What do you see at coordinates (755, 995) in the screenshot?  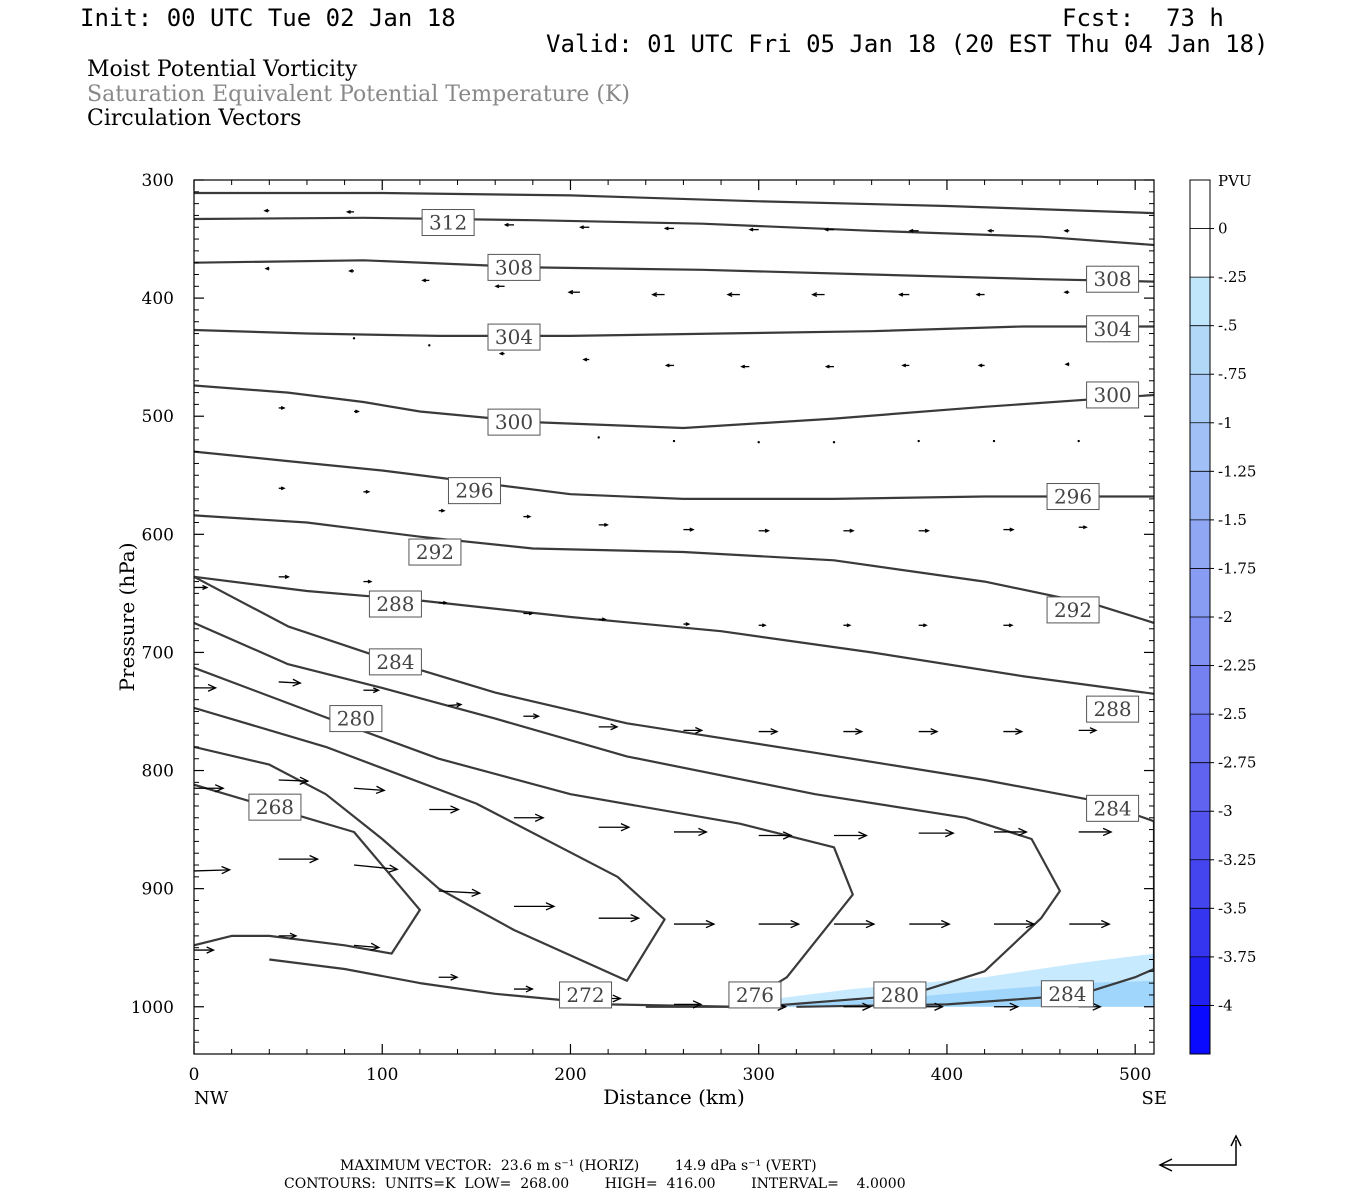 I see `contour-label: 276` at bounding box center [755, 995].